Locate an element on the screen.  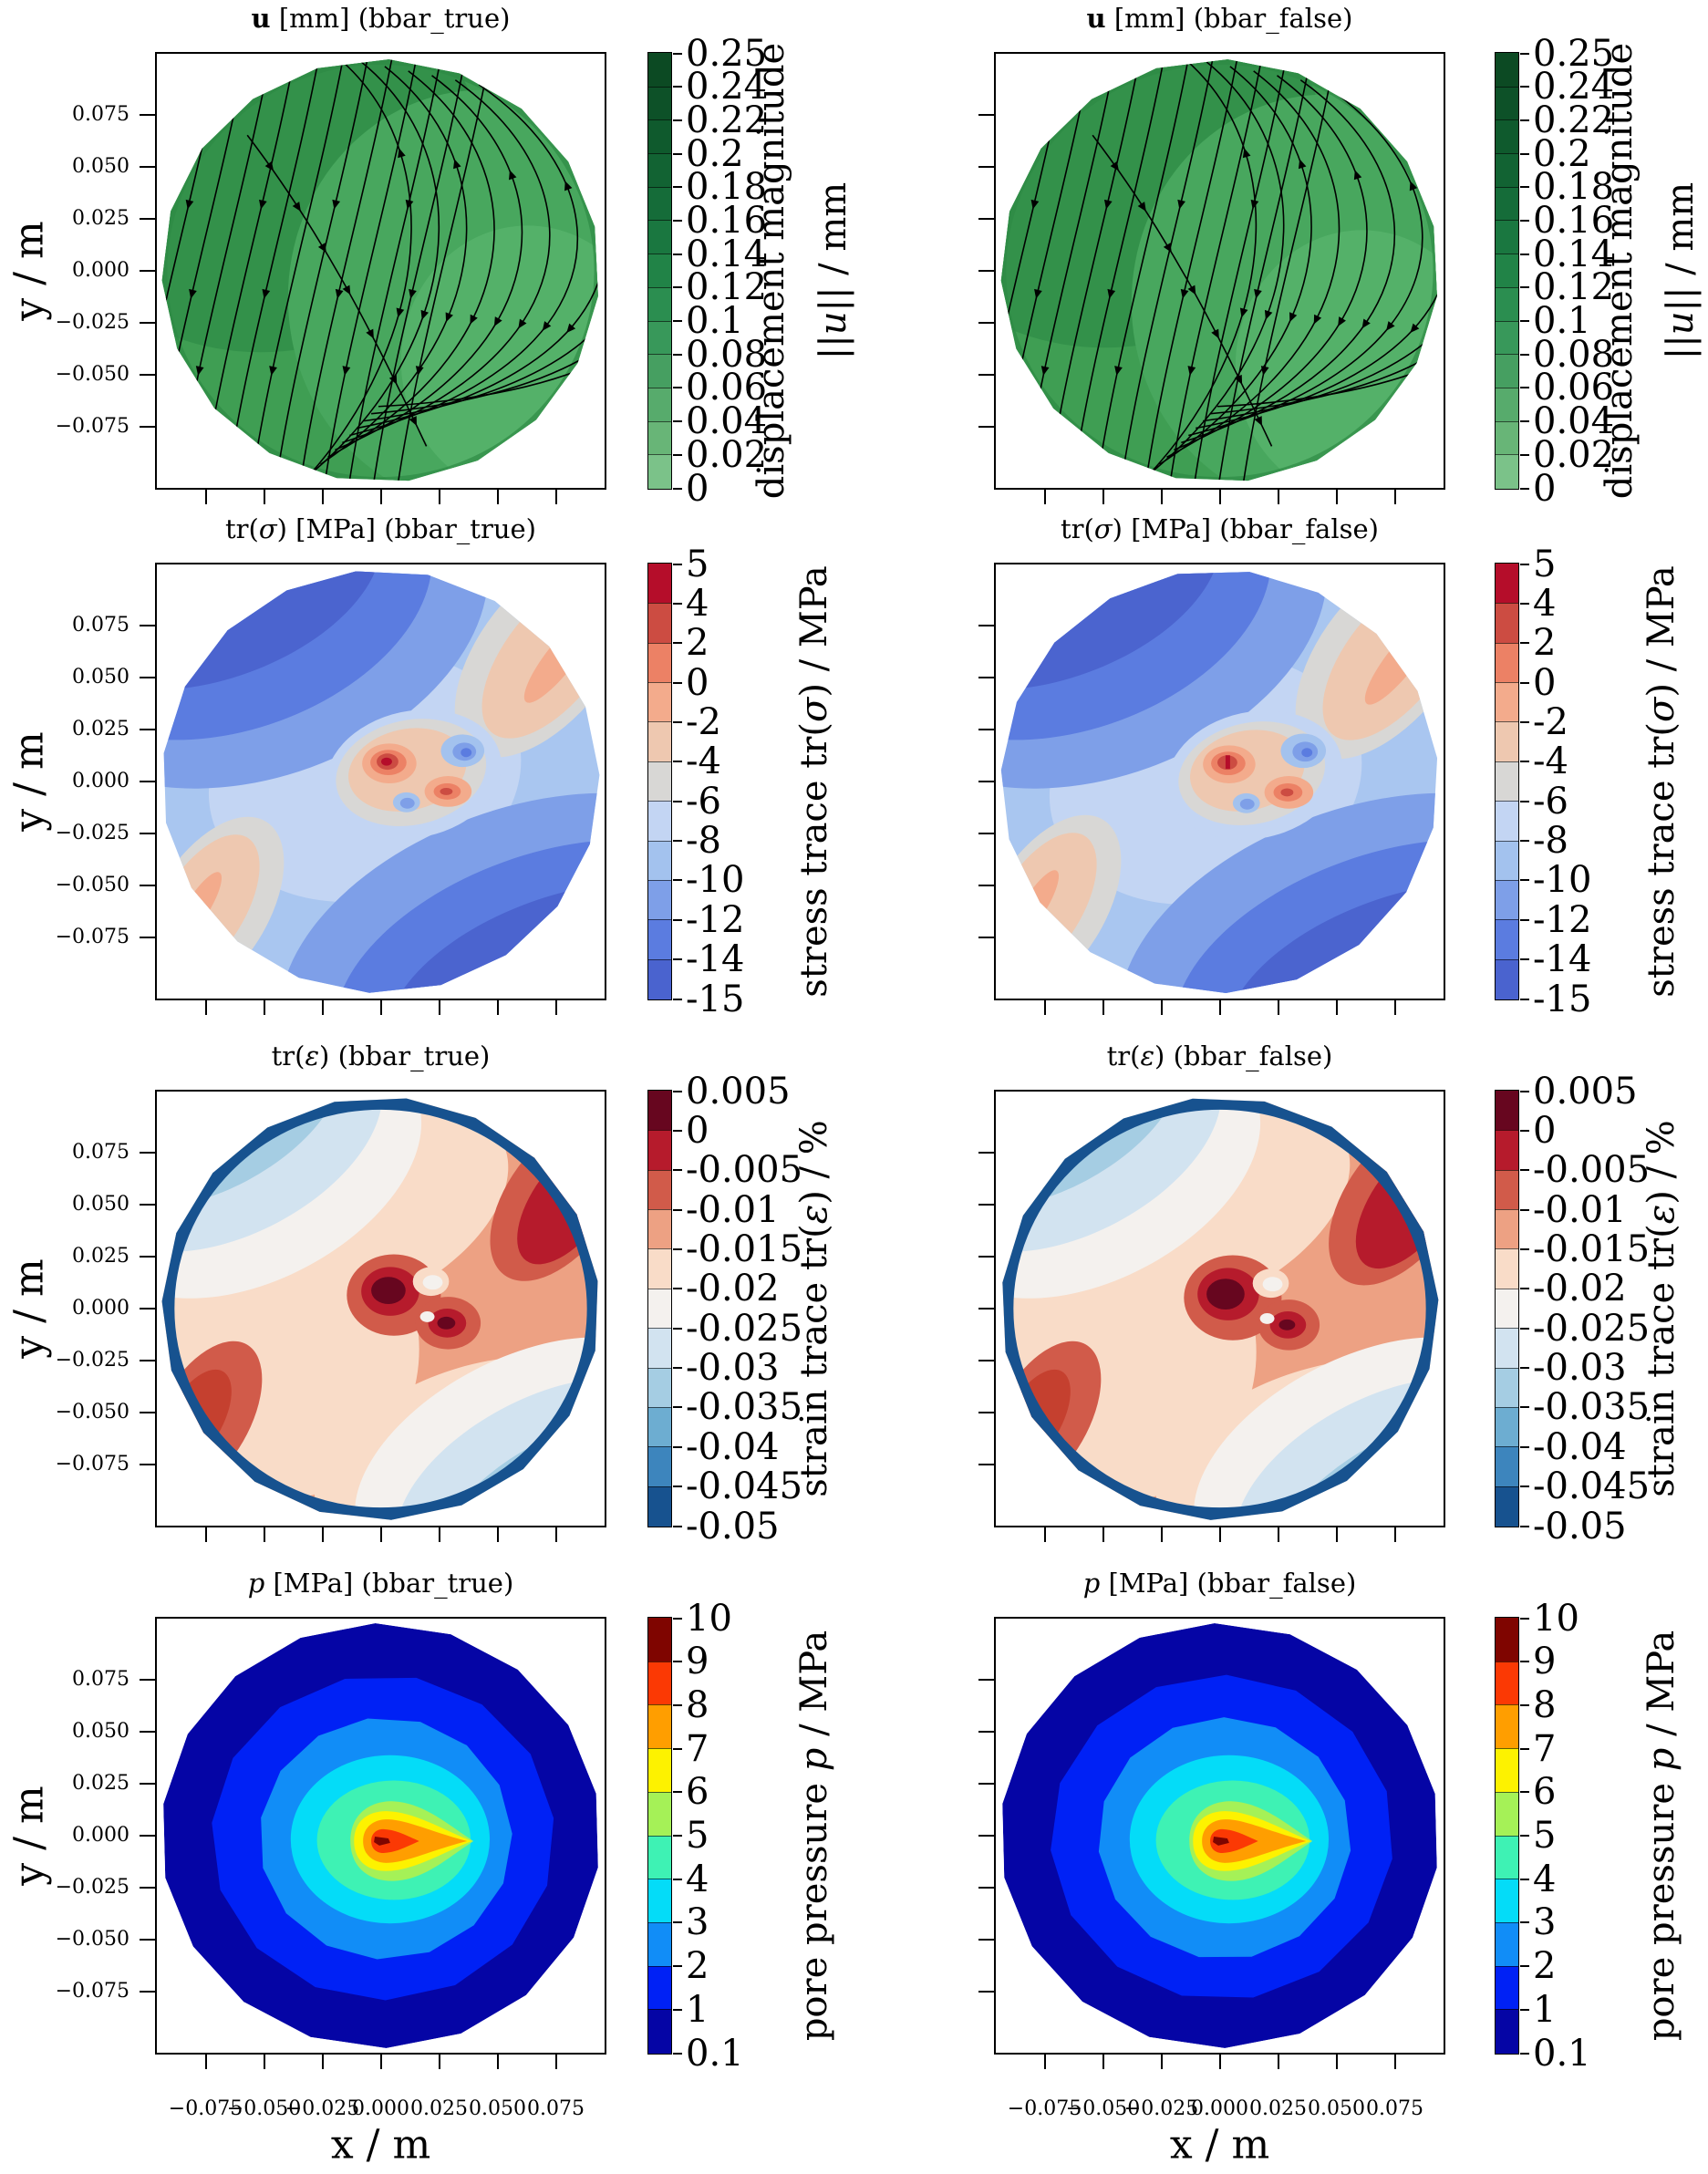
text-run: [MPa] (bbar_false) is located at coordinates (1228, 1583).